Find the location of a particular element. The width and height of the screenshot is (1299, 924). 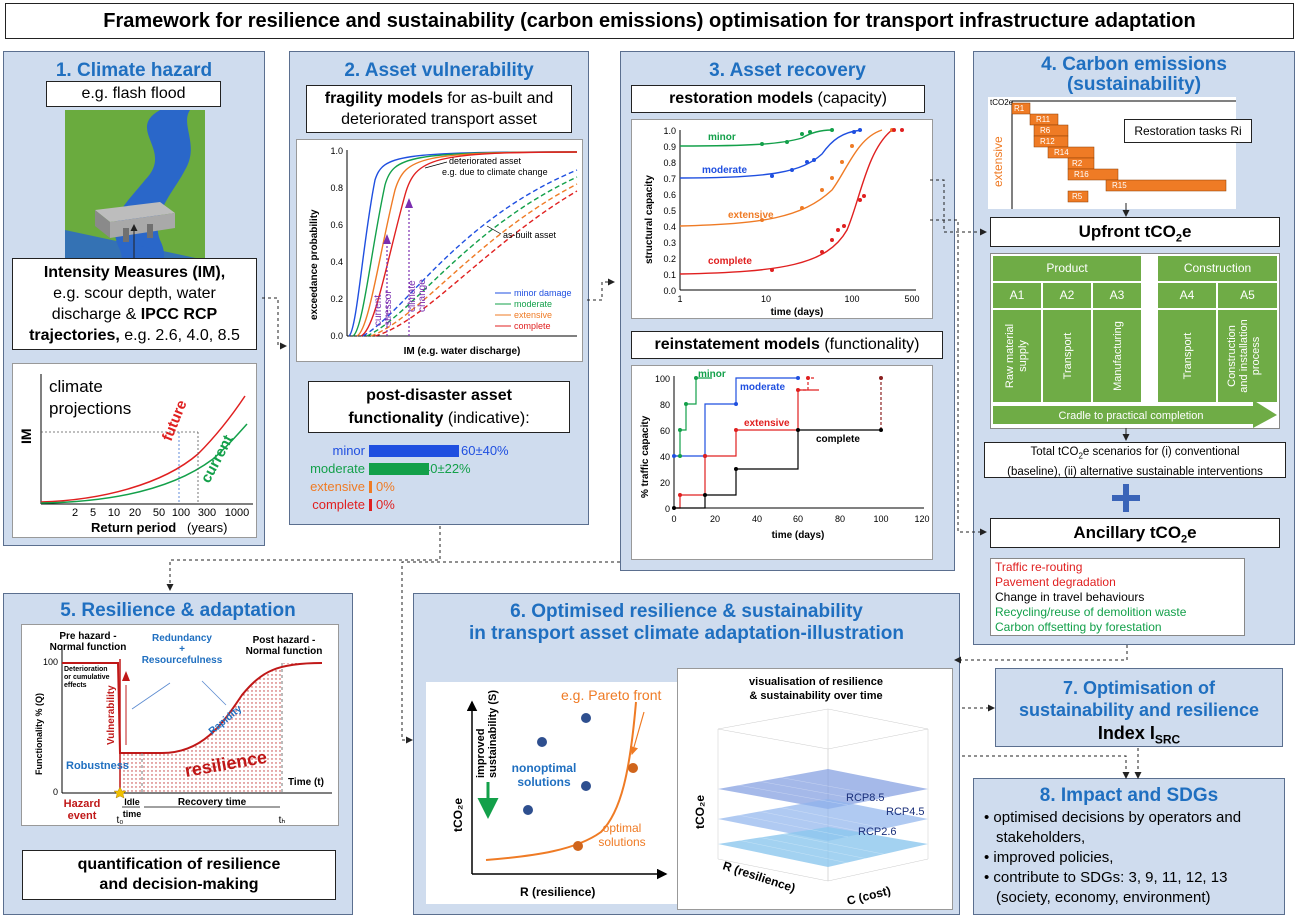

fragility-rest: for as-built and is located at coordinates (498, 98).